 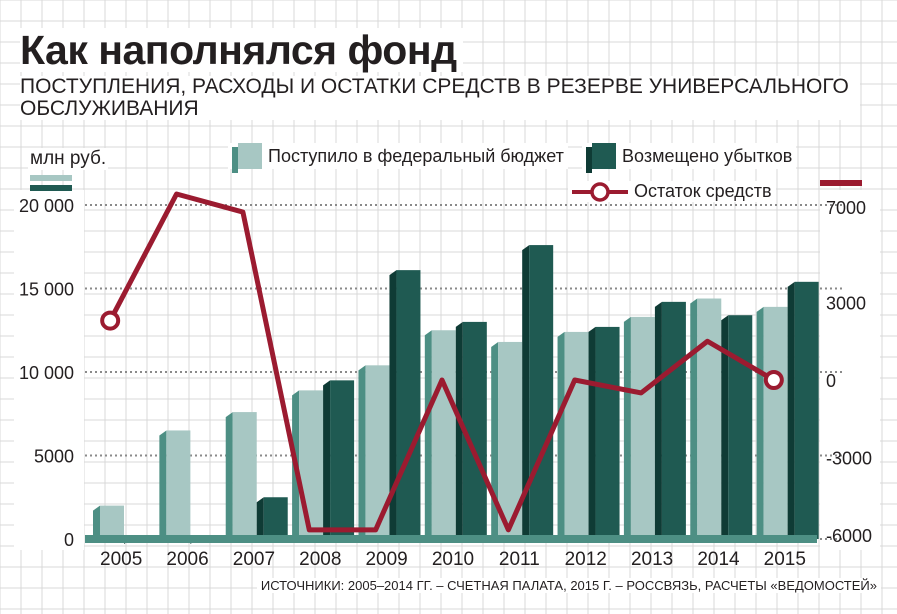 What do you see at coordinates (586, 559) in the screenshot?
I see `x-tick-label: 2012` at bounding box center [586, 559].